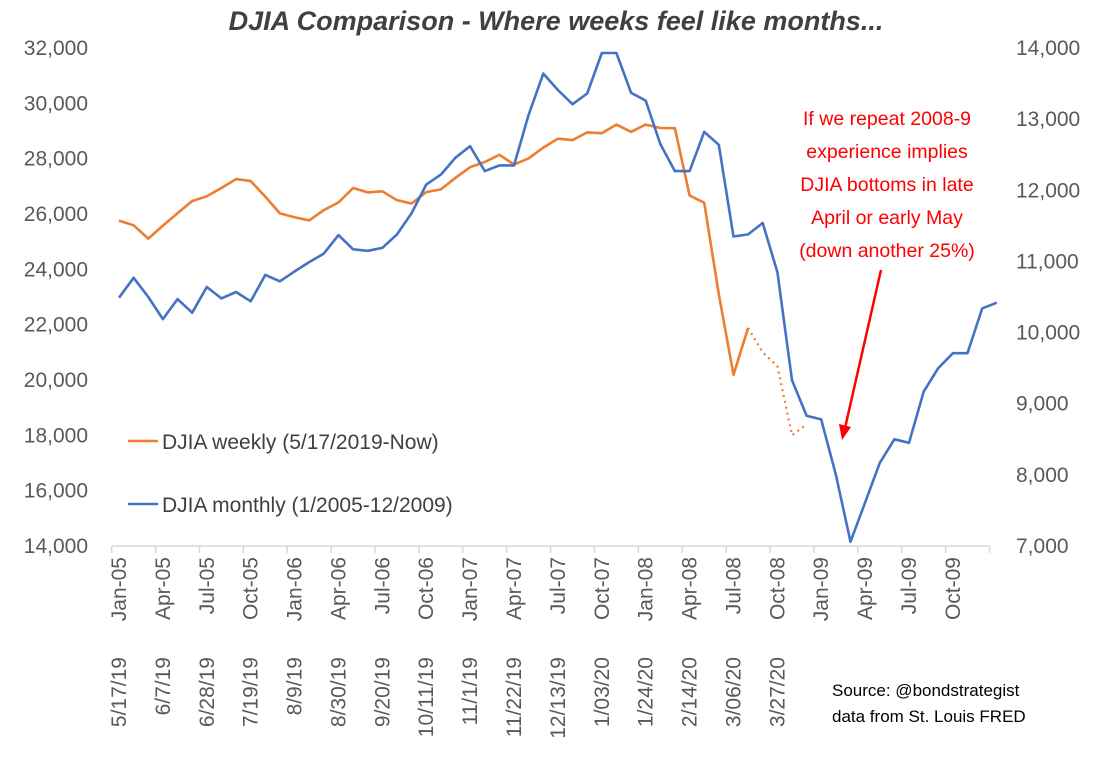 The width and height of the screenshot is (1112, 759). I want to click on annotation-line-5: (down another 25%), so click(887, 251).